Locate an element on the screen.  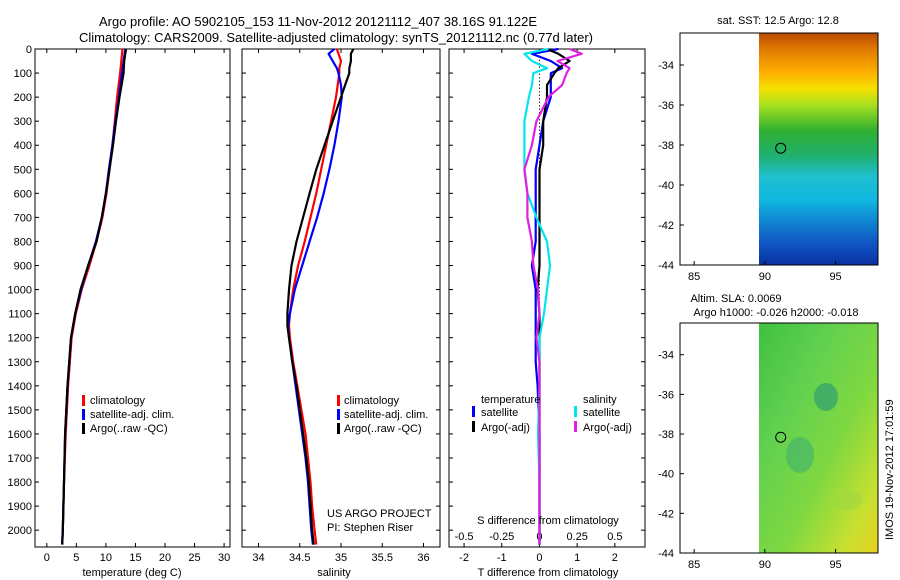
x-tick-label: 35.5 is located at coordinates (382, 558).